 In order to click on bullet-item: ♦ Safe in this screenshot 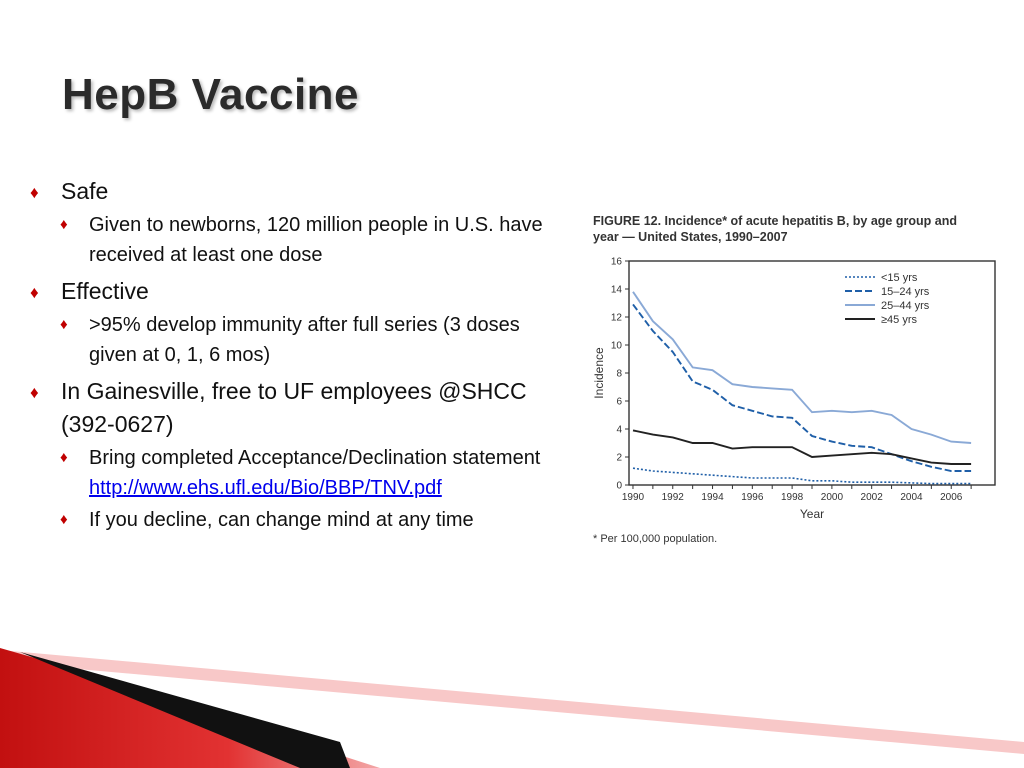, I will do `click(300, 191)`.